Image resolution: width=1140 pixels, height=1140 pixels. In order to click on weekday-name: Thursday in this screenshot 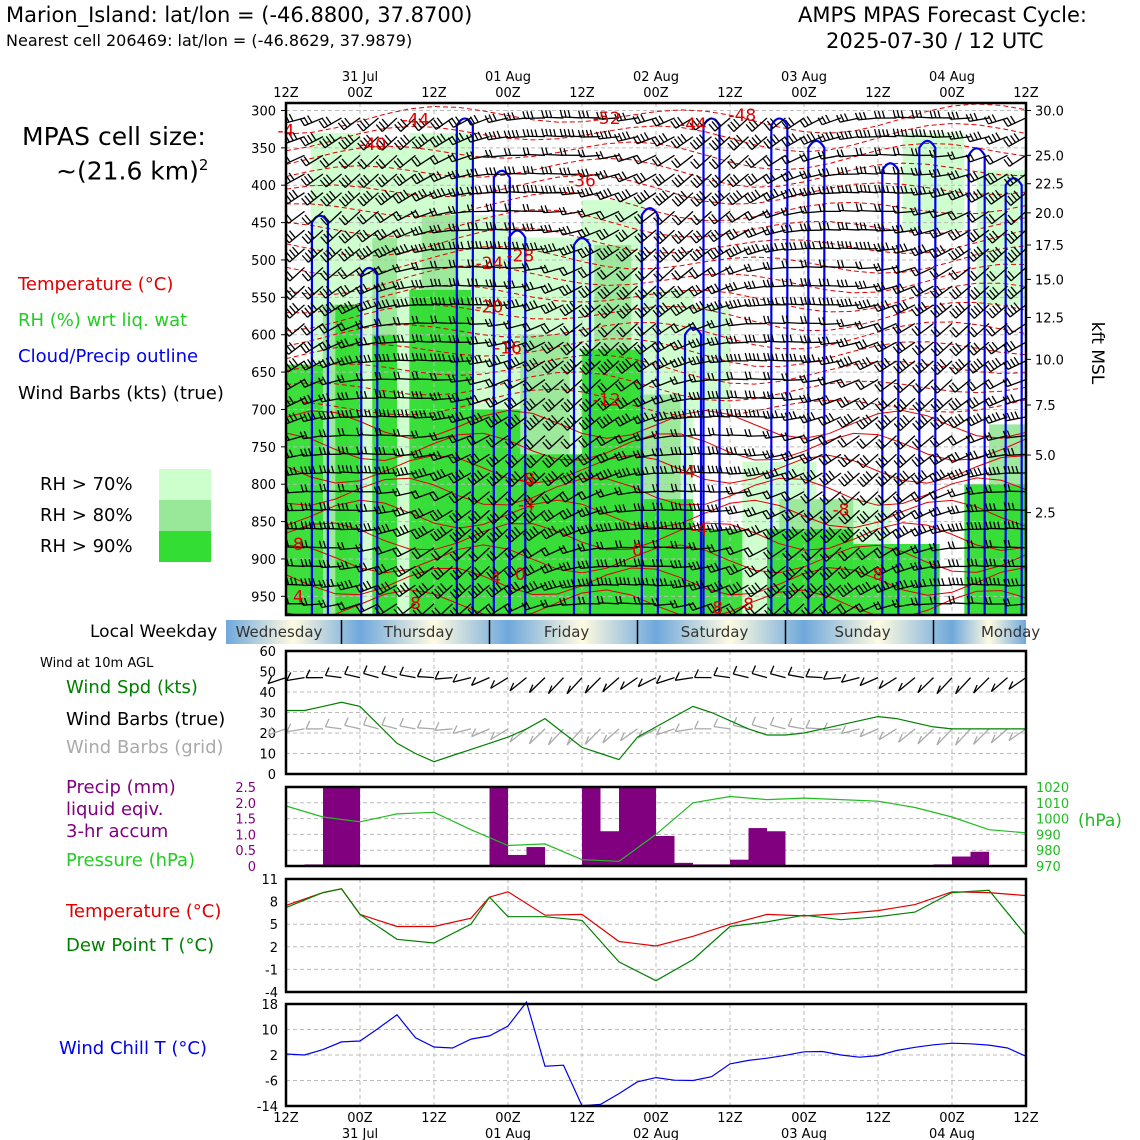, I will do `click(418, 632)`.